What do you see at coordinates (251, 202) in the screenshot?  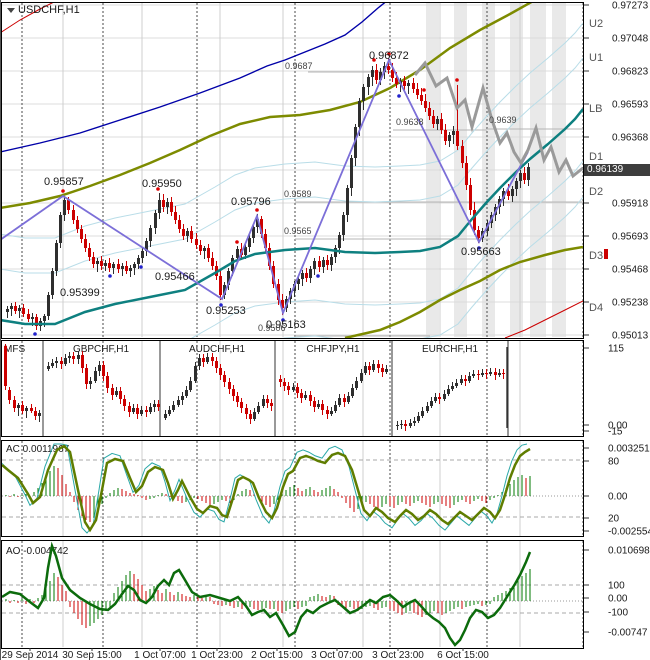 I see `zigzag-price-label: 0.95796` at bounding box center [251, 202].